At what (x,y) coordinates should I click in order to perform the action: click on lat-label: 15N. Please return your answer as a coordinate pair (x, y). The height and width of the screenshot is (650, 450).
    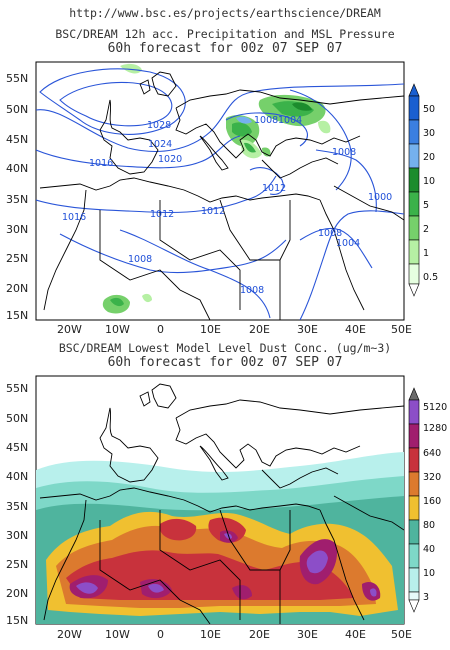
    Looking at the image, I should click on (17, 315).